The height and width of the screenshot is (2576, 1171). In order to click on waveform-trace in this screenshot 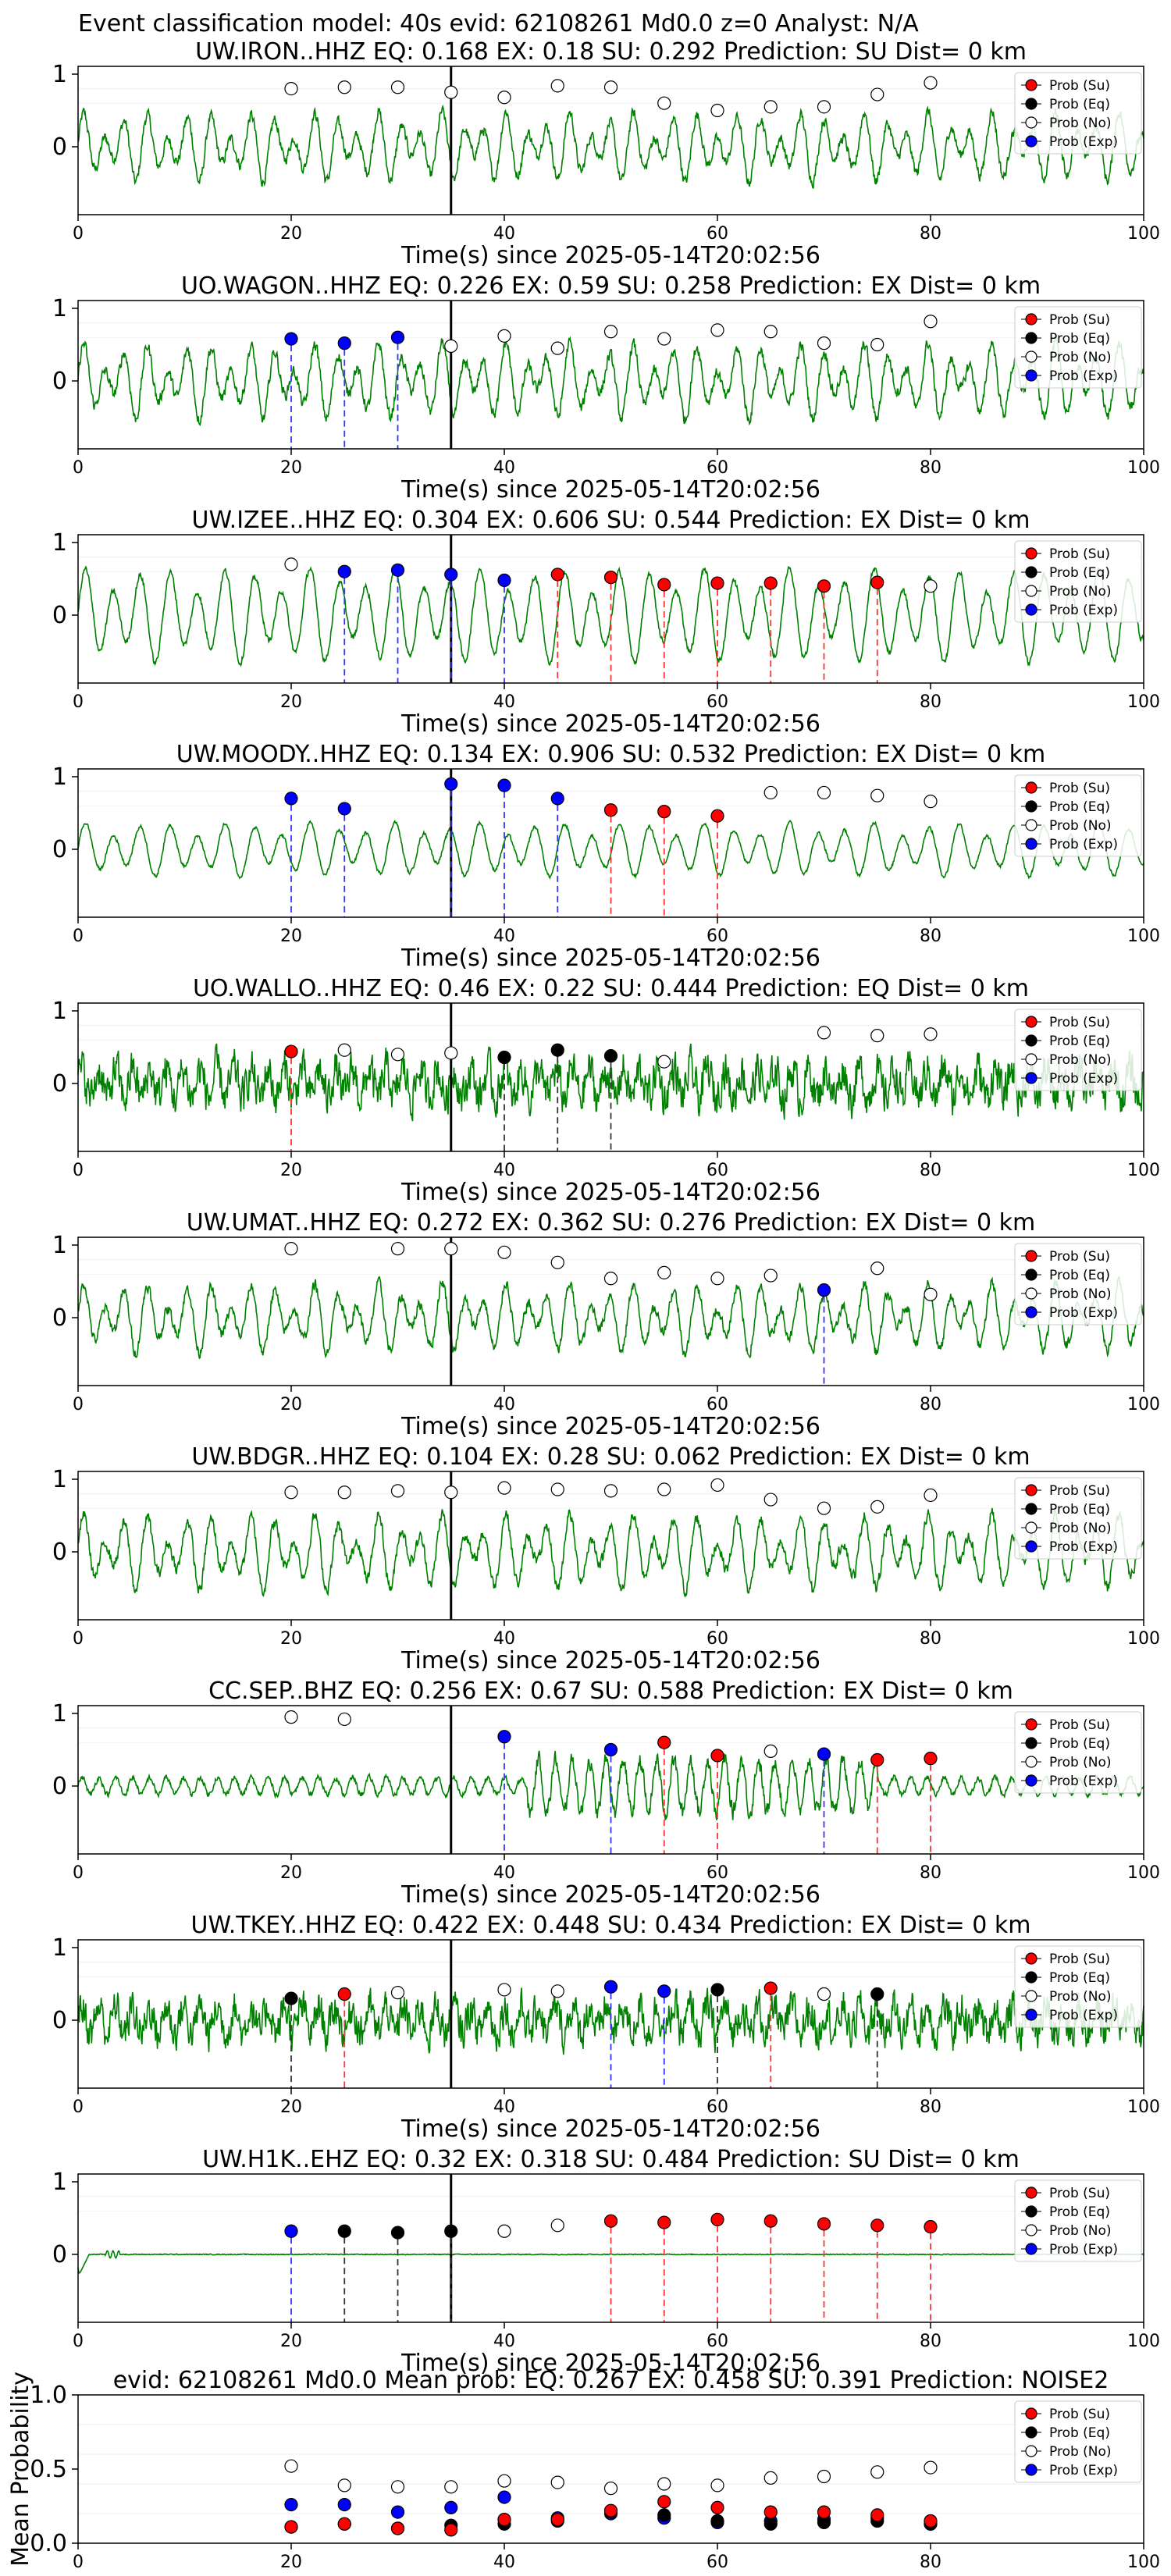, I will do `click(610, 849)`.